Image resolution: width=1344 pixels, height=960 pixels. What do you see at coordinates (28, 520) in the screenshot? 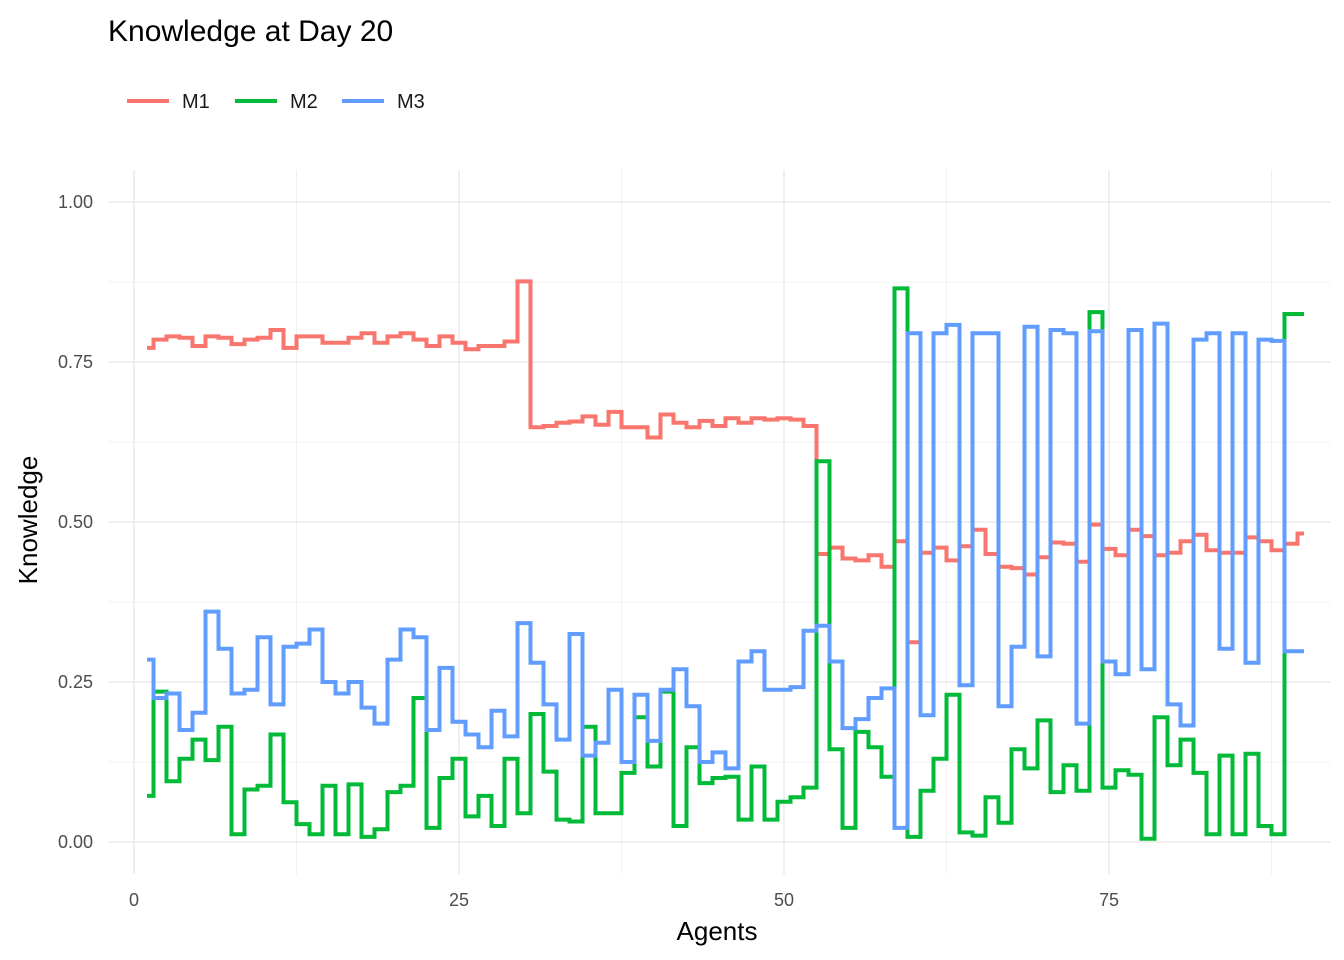
I see `y-axis-title: Knowledge` at bounding box center [28, 520].